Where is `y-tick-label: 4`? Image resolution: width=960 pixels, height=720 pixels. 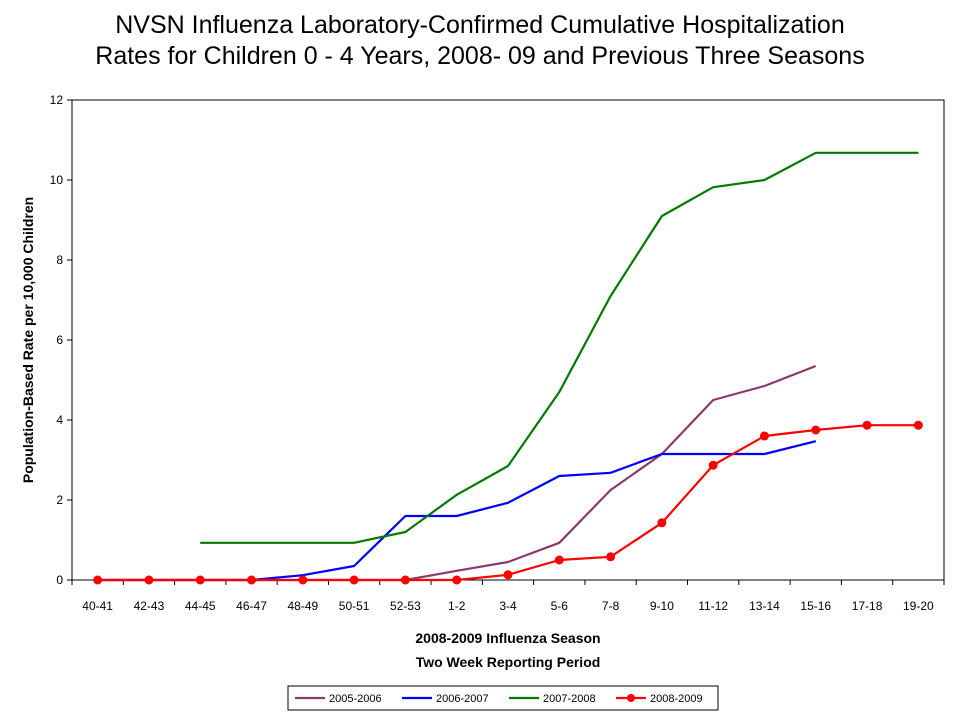
y-tick-label: 4 is located at coordinates (59, 420).